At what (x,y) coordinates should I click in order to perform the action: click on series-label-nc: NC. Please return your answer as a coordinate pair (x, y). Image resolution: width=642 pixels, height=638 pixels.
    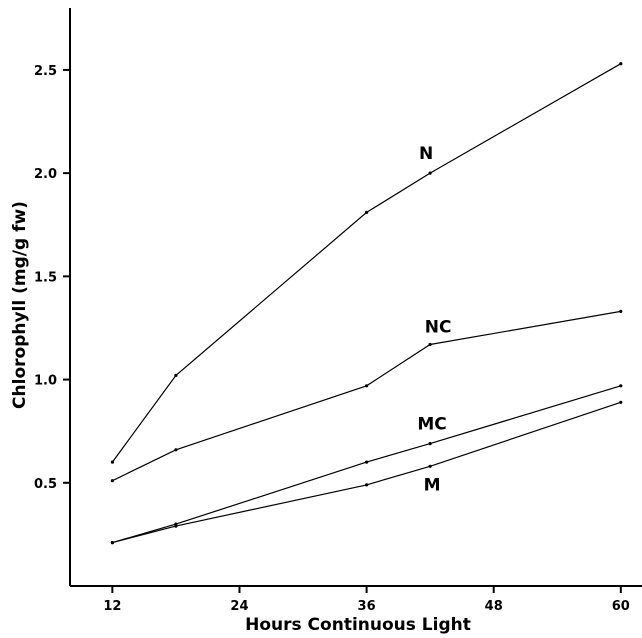
    Looking at the image, I should click on (438, 328).